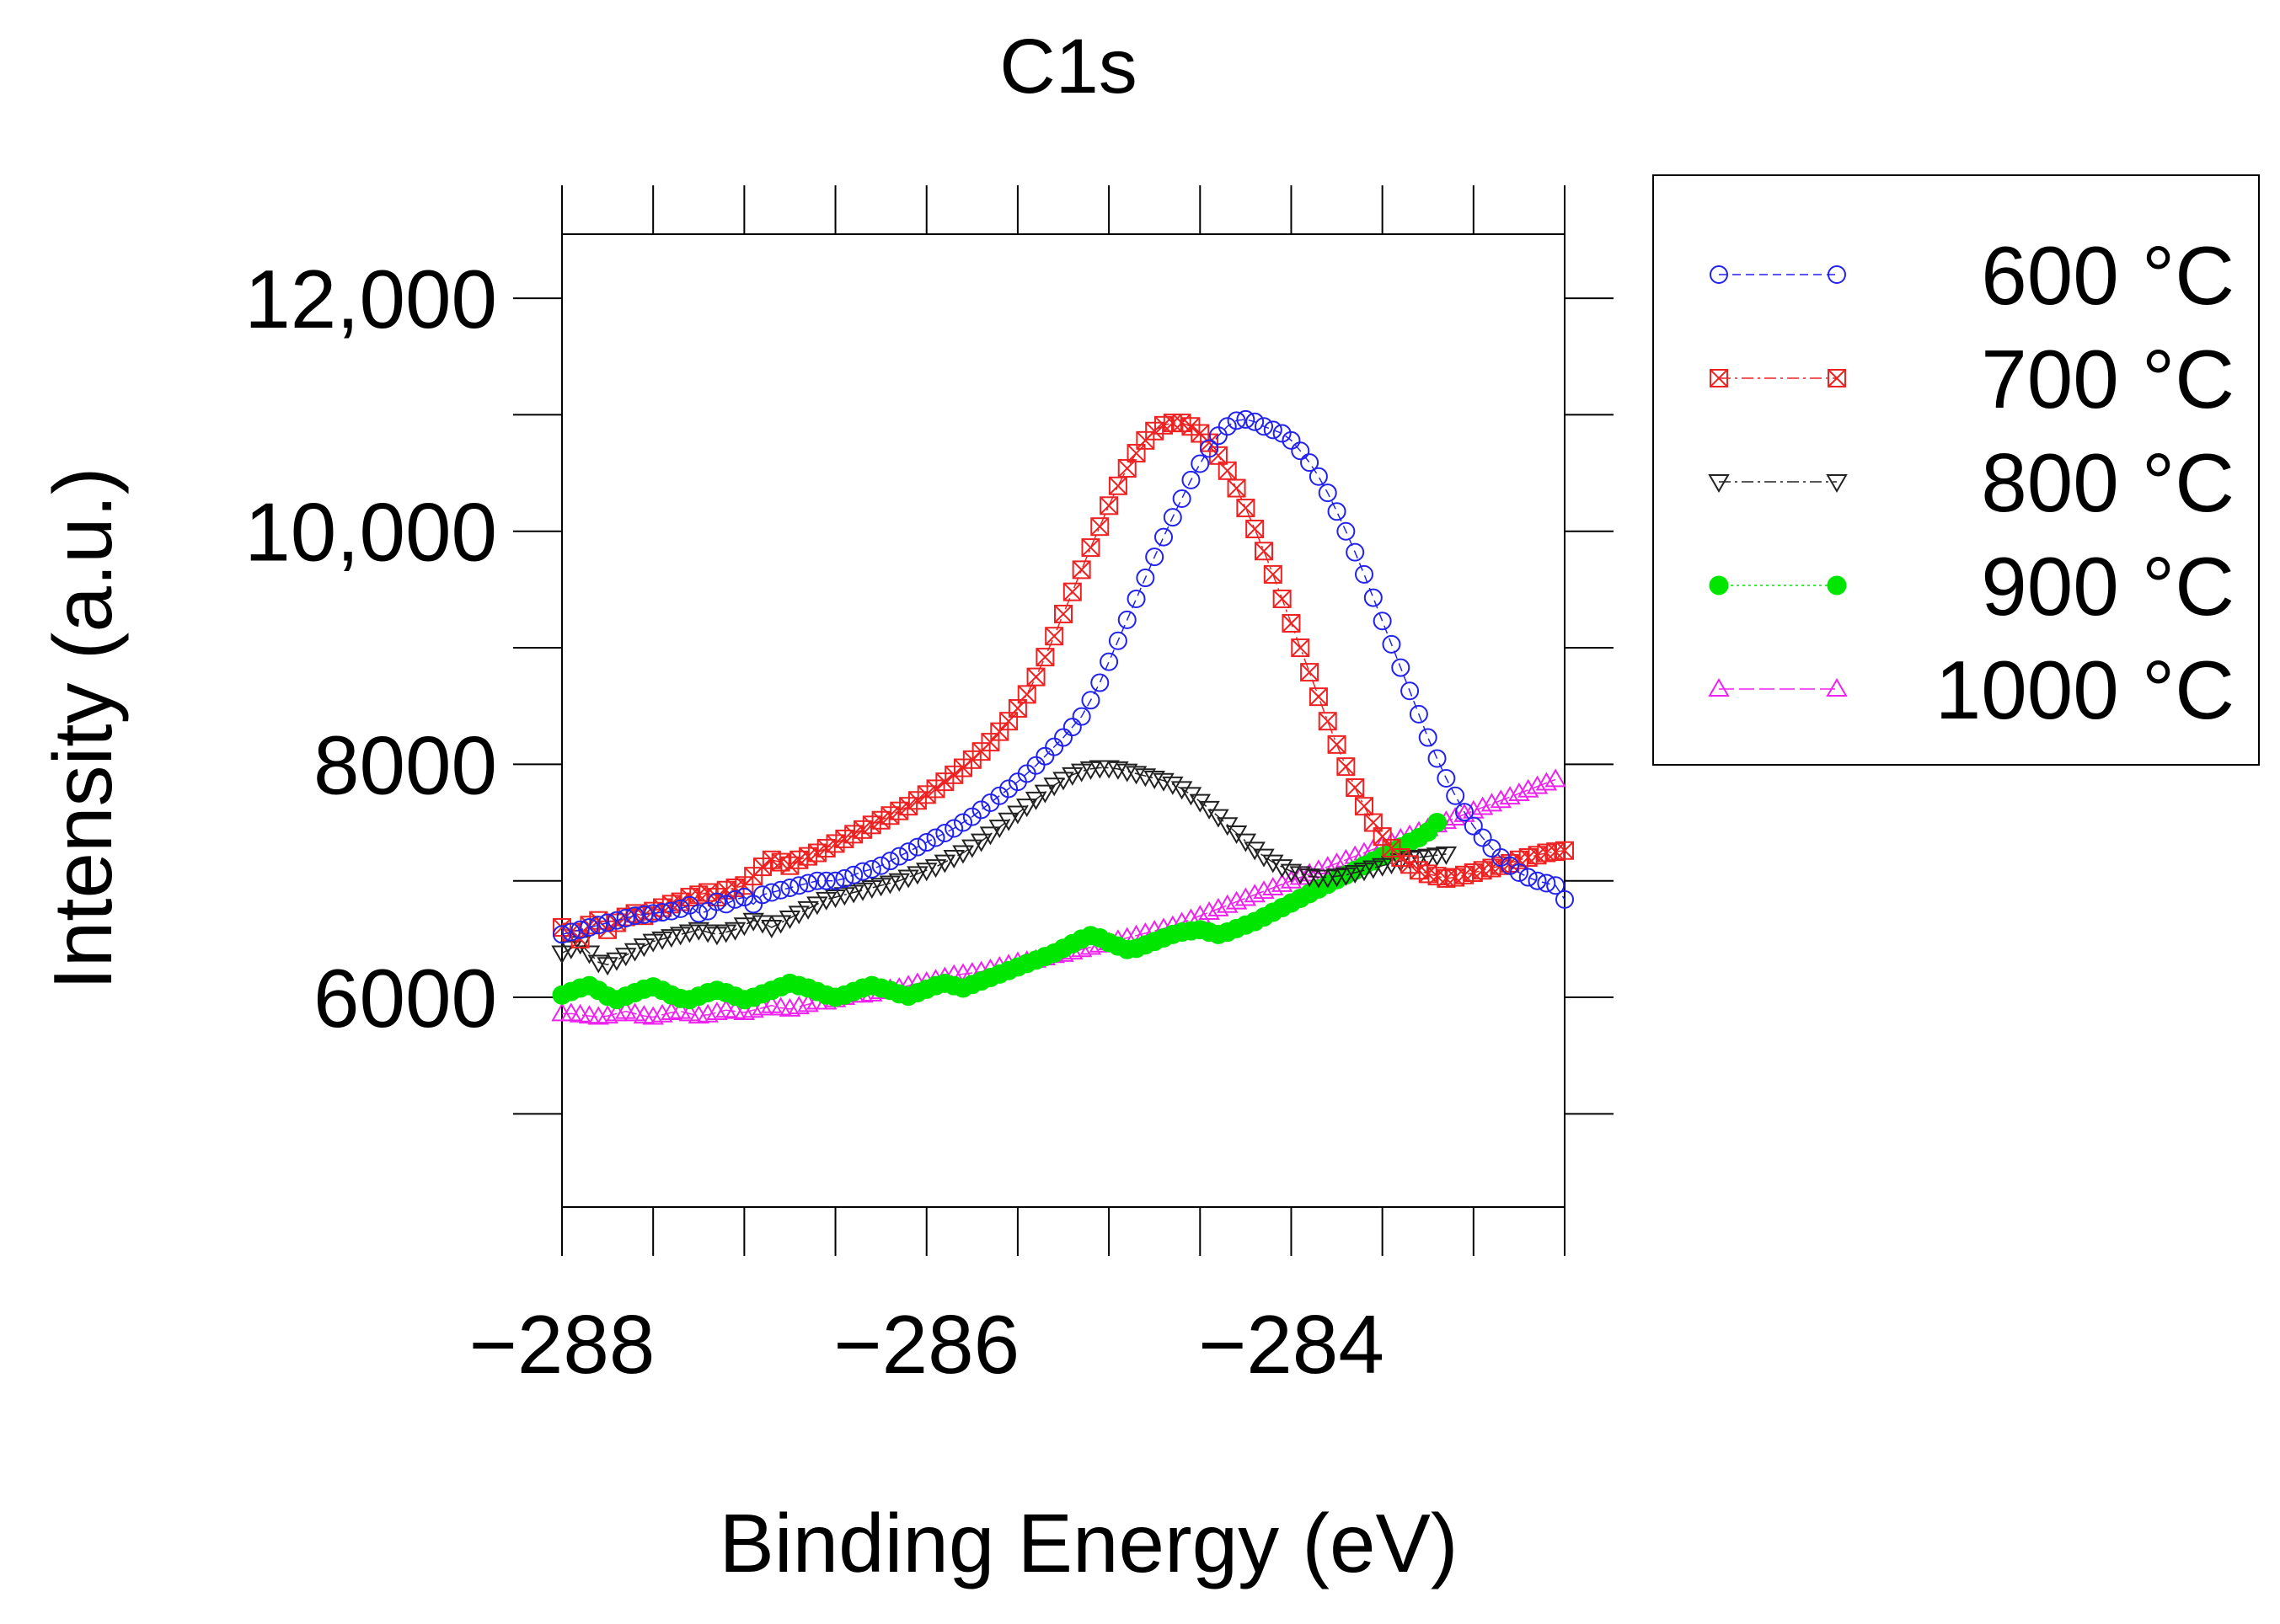 This screenshot has width=2280, height=1624. I want to click on legend-label: 900 °C, so click(2108, 586).